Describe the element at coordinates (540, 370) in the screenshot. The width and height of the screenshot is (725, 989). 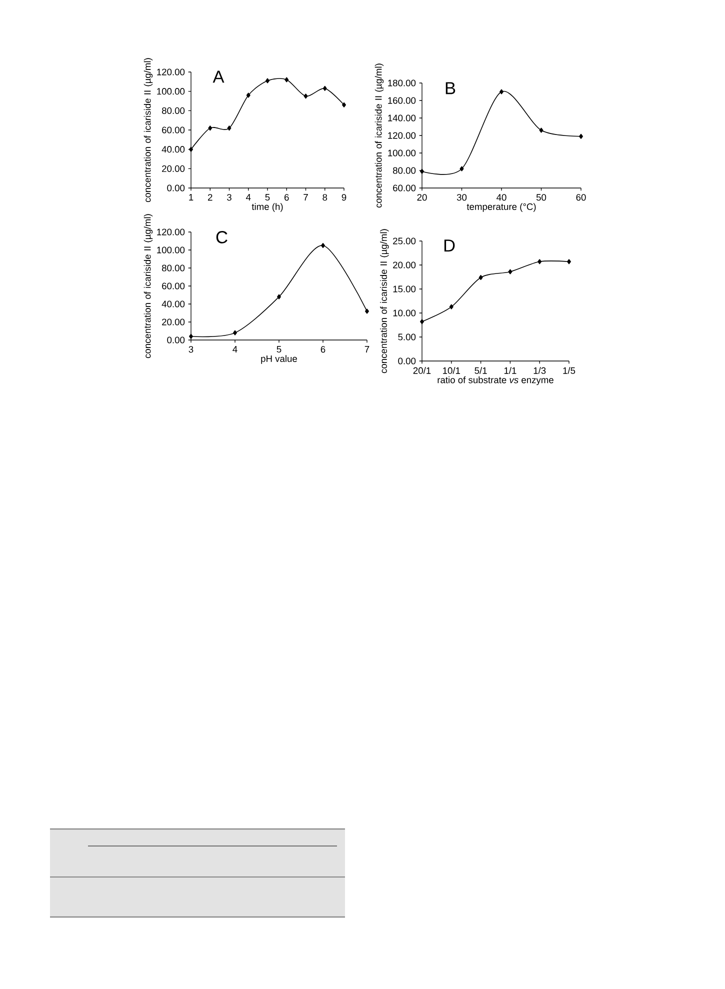
I see `x-tick-label: 1/3` at that location.